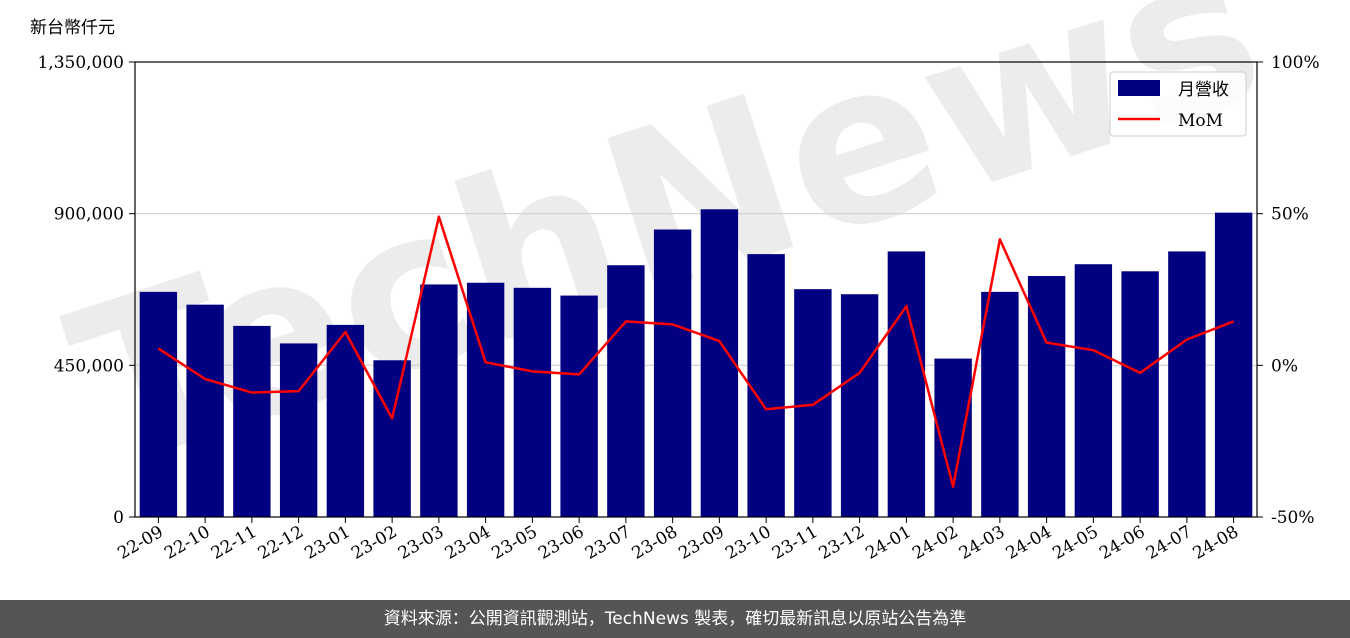 The height and width of the screenshot is (638, 1350). I want to click on legend: 月營收 MoM, so click(1178, 104).